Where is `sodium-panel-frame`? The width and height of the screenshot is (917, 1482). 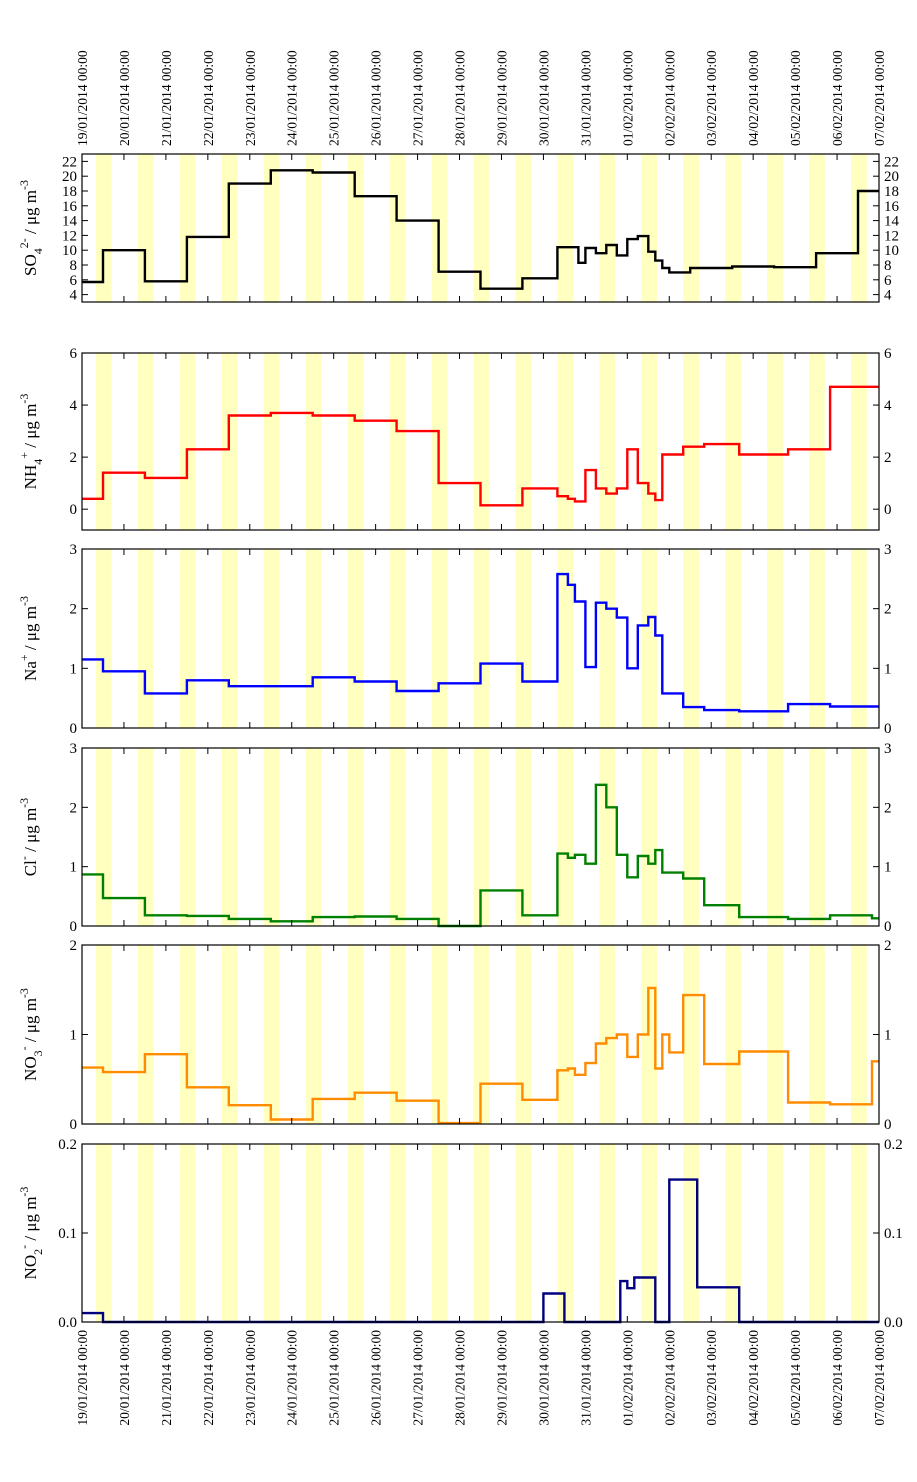
sodium-panel-frame is located at coordinates (480, 638).